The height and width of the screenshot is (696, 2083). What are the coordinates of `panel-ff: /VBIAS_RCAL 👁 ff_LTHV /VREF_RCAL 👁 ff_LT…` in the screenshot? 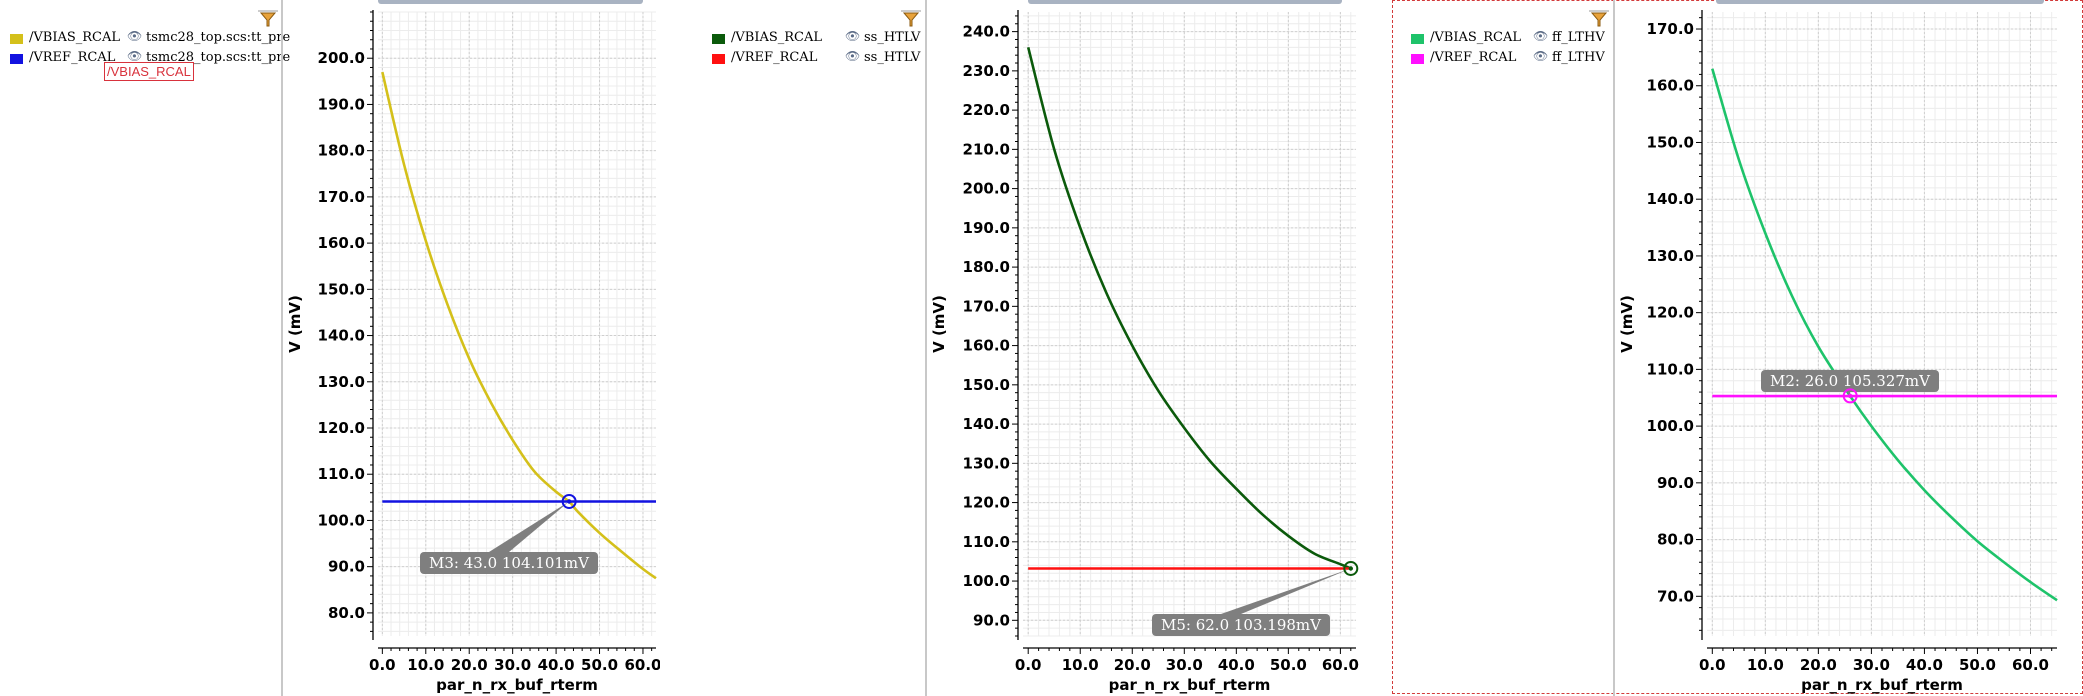 It's located at (1503, 348).